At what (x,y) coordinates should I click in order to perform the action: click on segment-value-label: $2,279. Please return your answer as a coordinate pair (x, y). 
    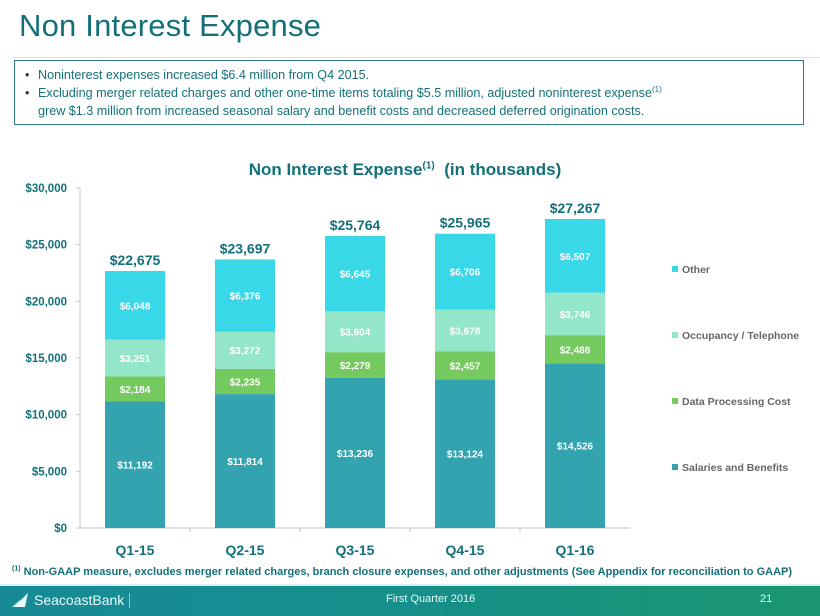
    Looking at the image, I should click on (355, 366).